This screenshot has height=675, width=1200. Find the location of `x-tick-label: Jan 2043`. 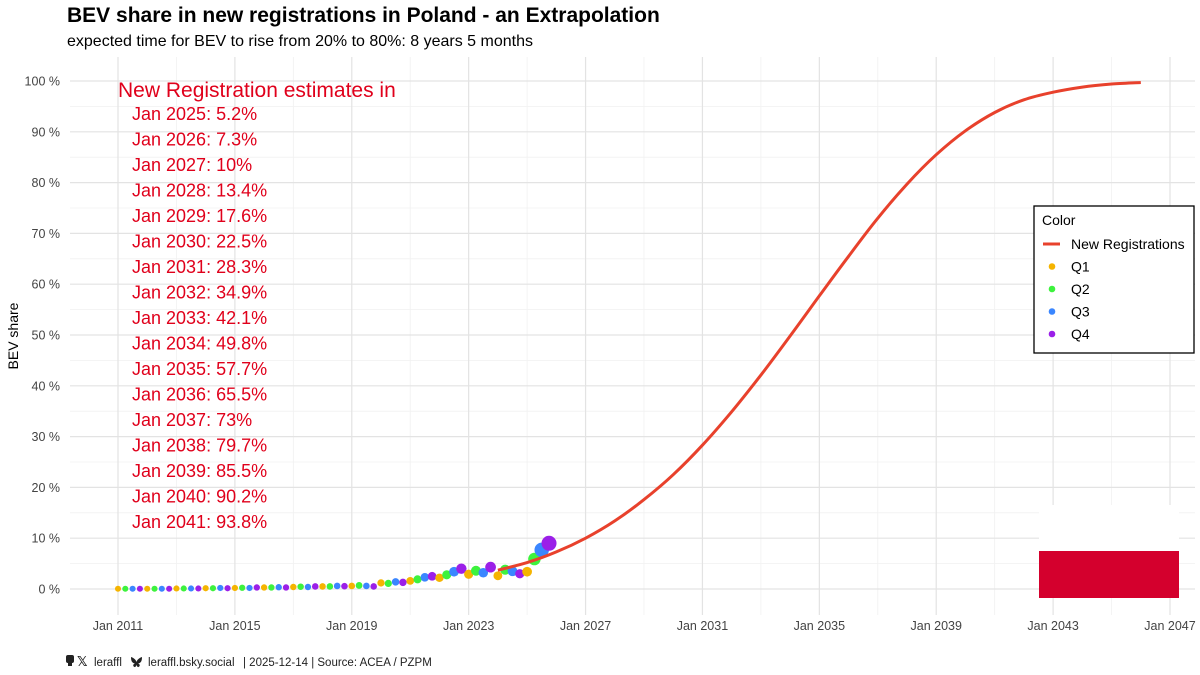

x-tick-label: Jan 2043 is located at coordinates (1052, 626).